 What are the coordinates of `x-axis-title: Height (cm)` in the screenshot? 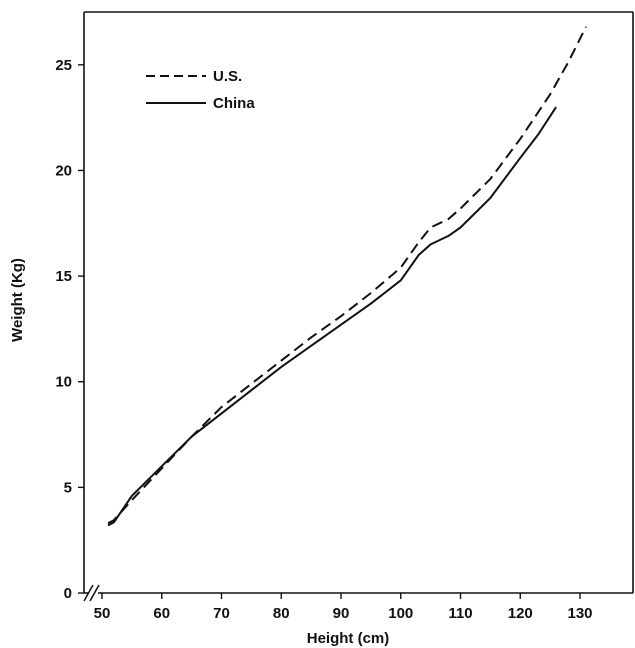 It's located at (348, 638).